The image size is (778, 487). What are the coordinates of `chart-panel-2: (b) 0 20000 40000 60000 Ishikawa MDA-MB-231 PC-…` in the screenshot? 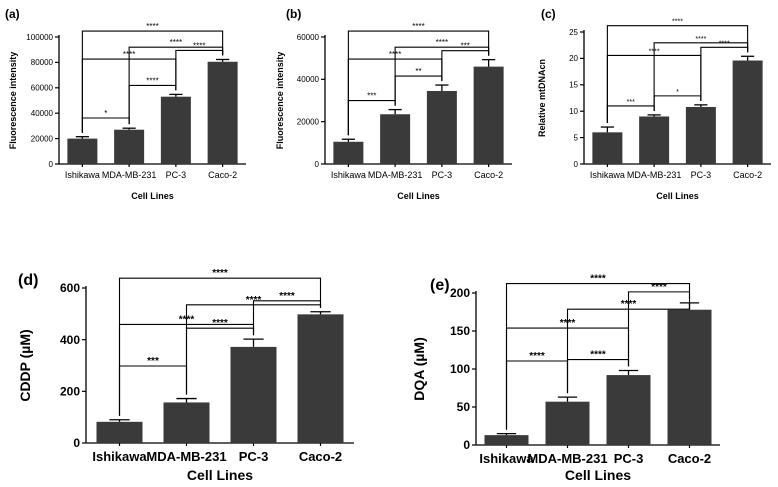 It's located at (393, 104).